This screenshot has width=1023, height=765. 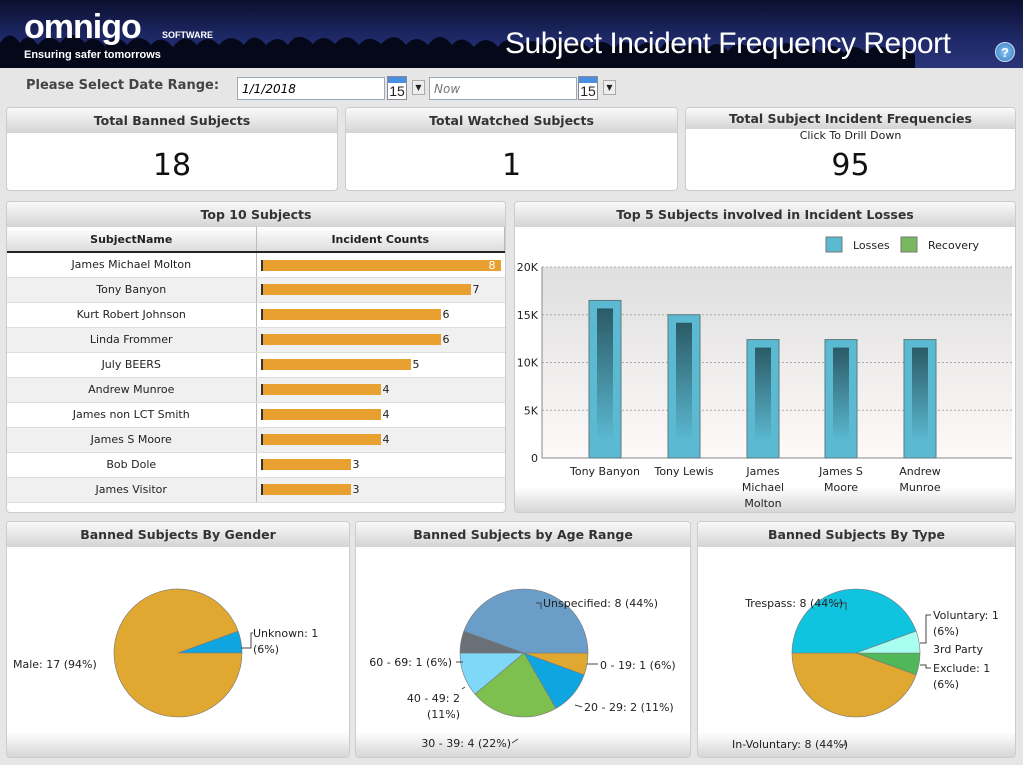 What do you see at coordinates (172, 149) in the screenshot?
I see `kpi-total-banned: Total Banned Subjects 18` at bounding box center [172, 149].